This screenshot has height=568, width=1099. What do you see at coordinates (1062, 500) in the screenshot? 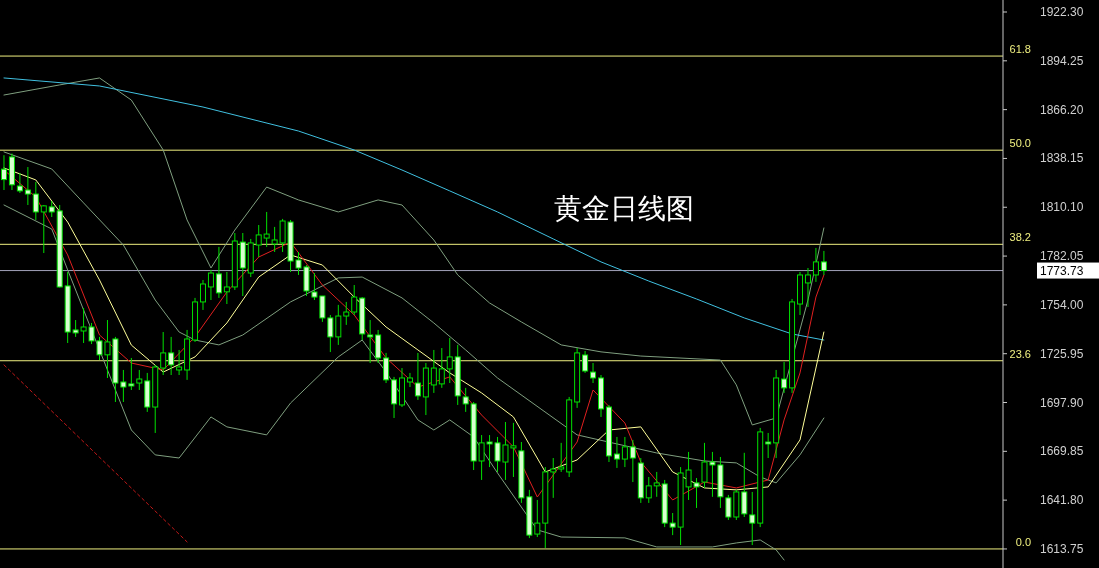
I see `y-tick-label: 1641.80` at bounding box center [1062, 500].